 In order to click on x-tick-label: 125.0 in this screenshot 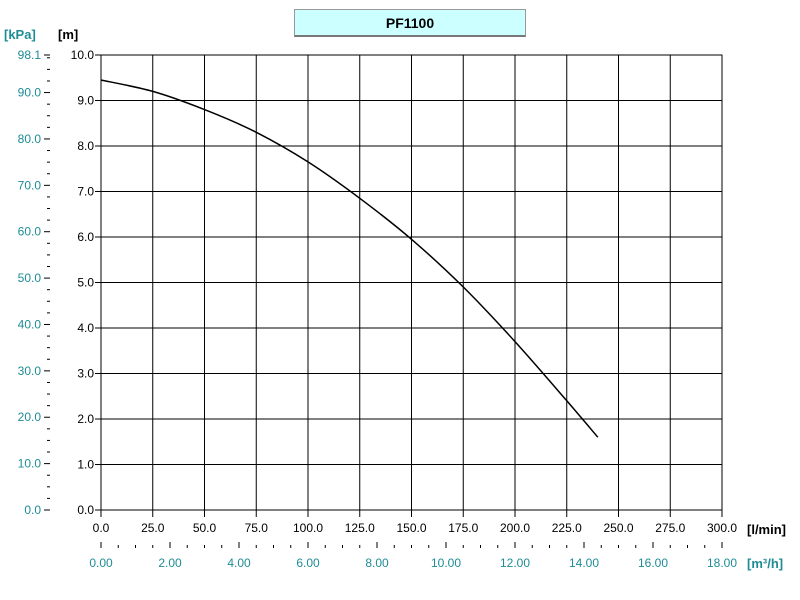, I will do `click(360, 528)`.